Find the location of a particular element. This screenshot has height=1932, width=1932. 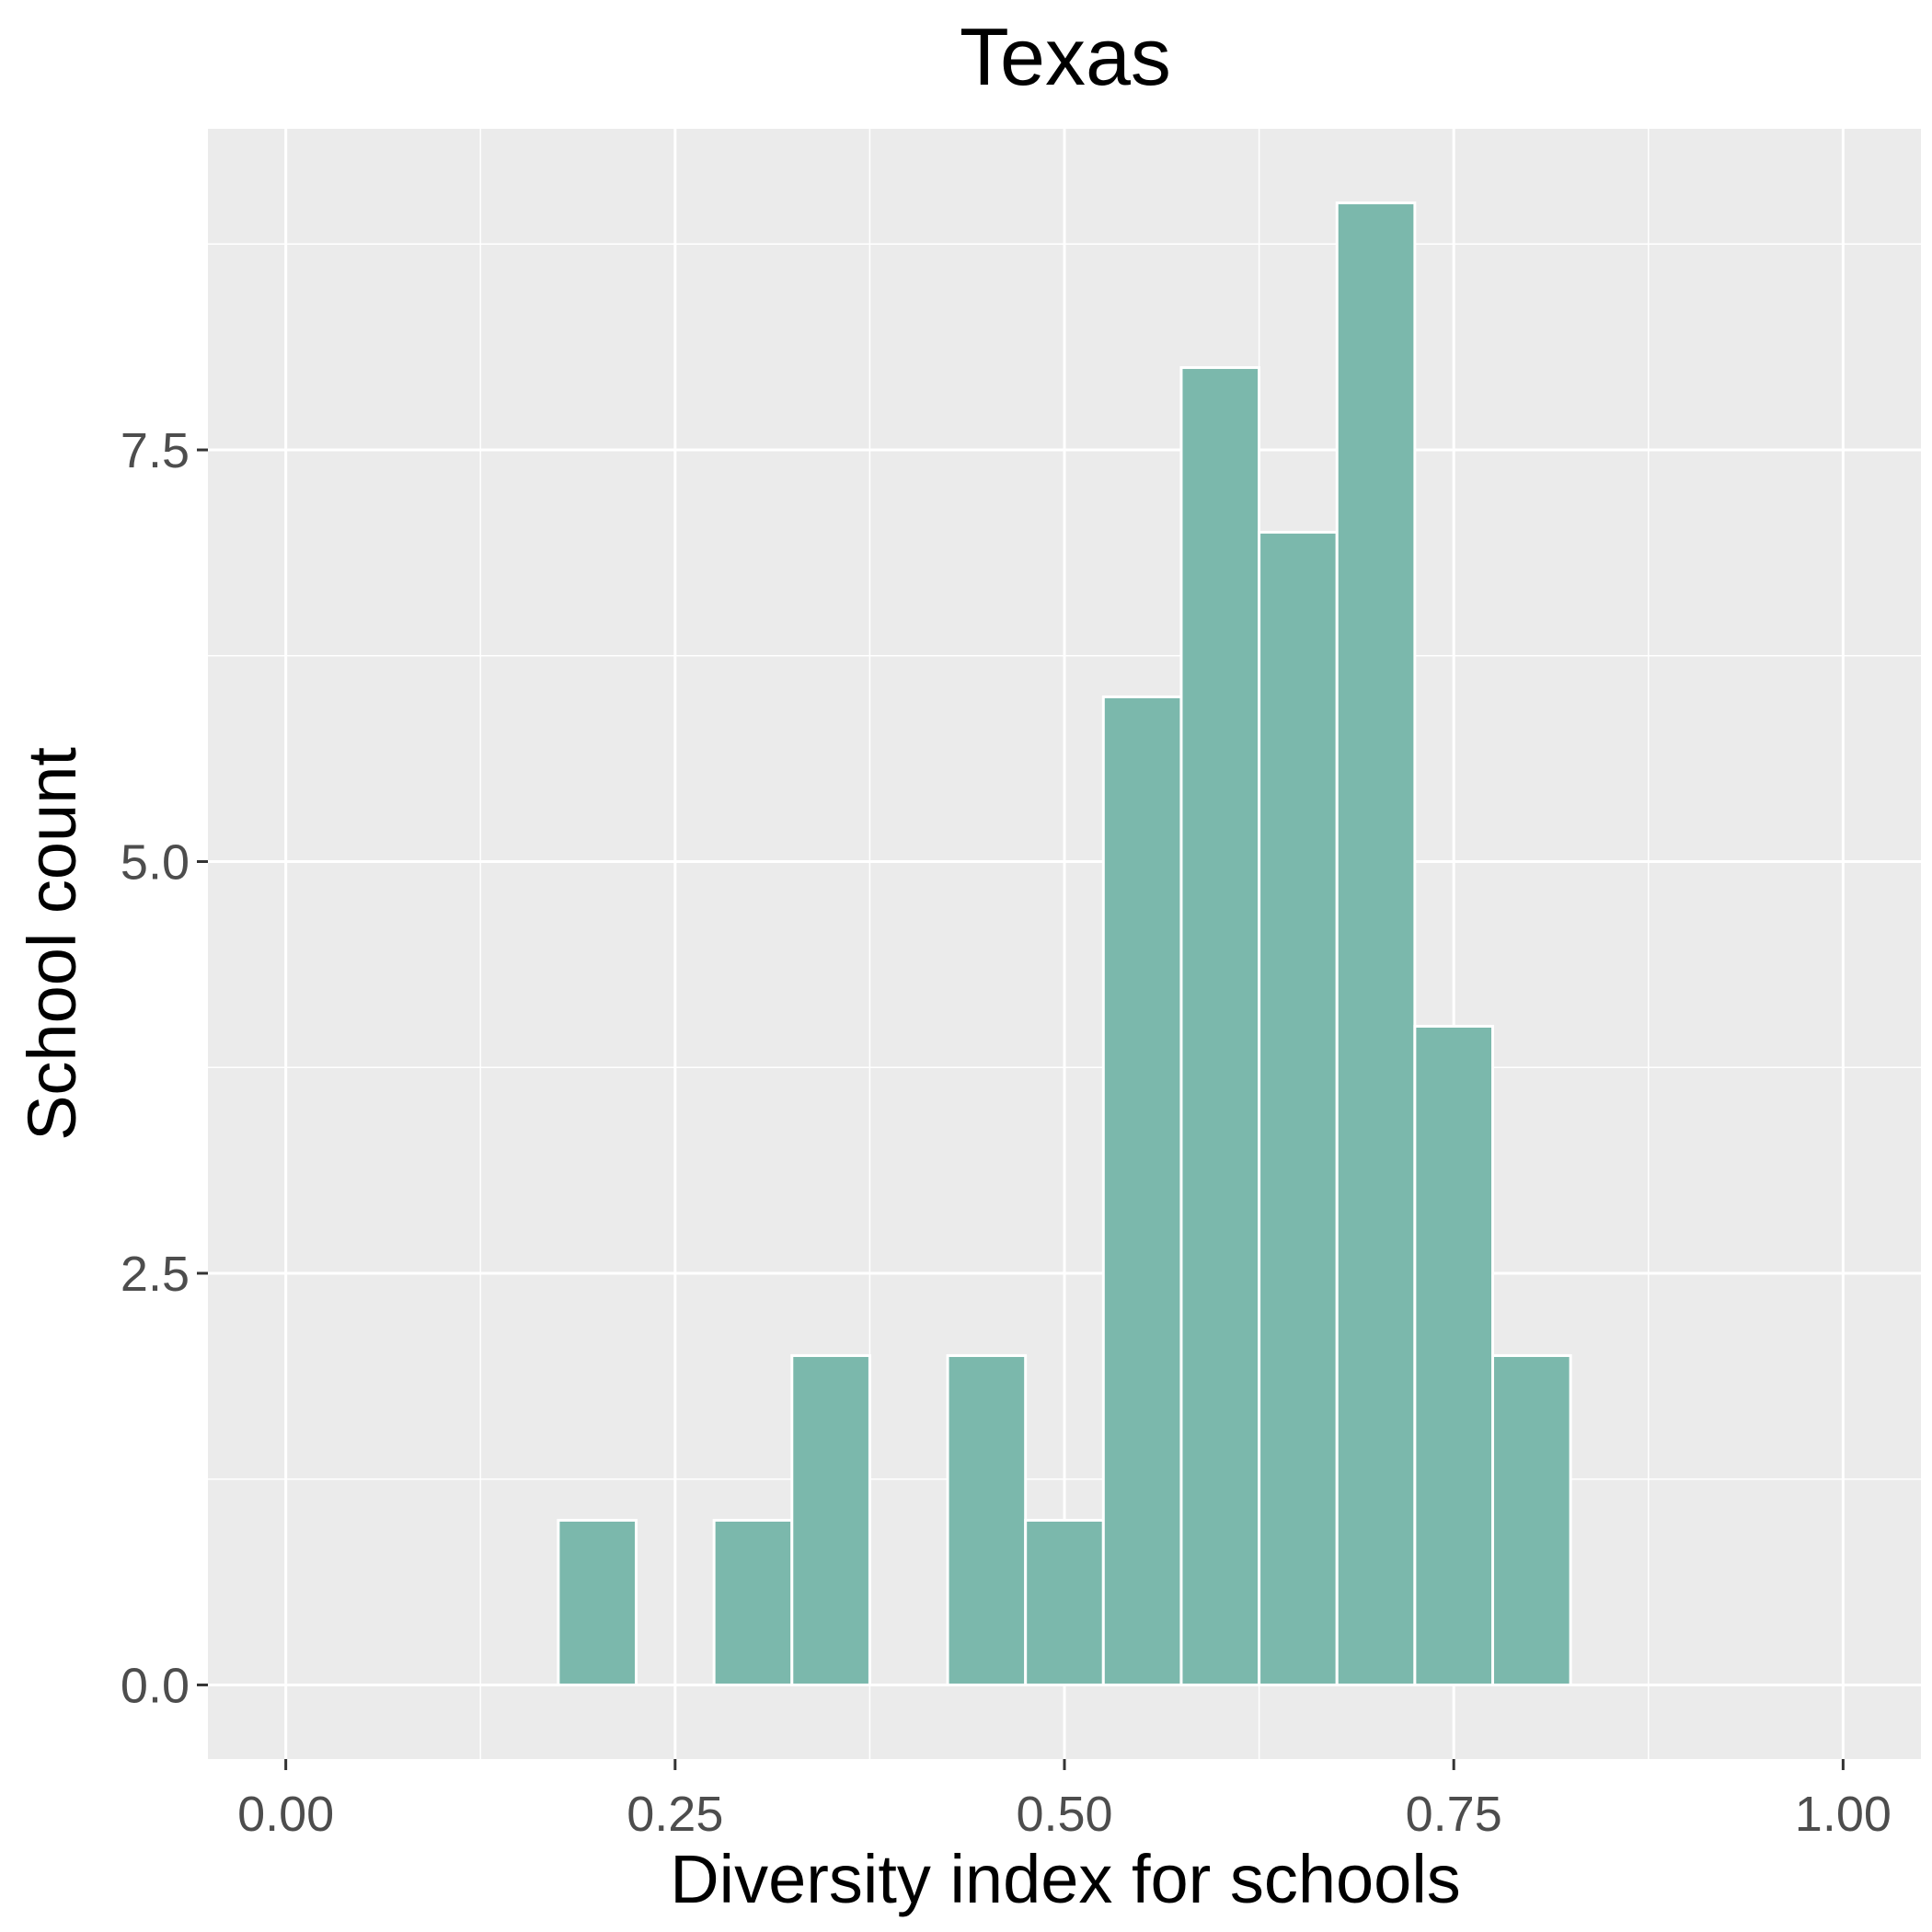

x-tick-label: 0.75 is located at coordinates (1454, 1814).